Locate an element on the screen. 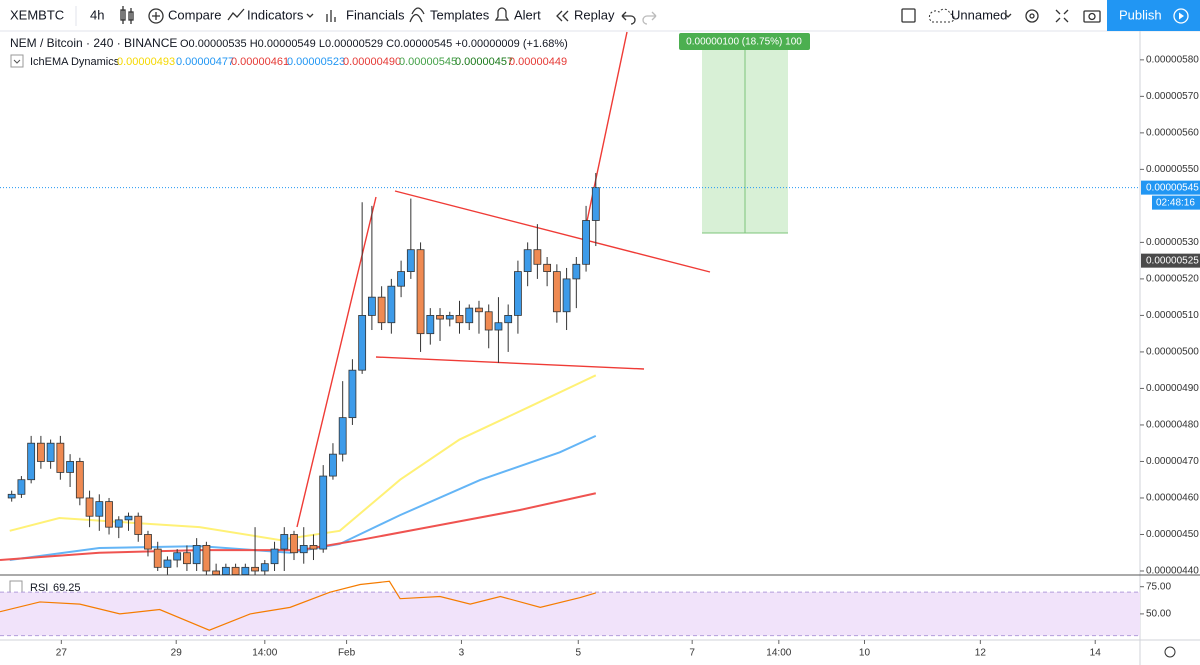 The width and height of the screenshot is (1200, 665). compare-plus is located at coordinates (156, 16).